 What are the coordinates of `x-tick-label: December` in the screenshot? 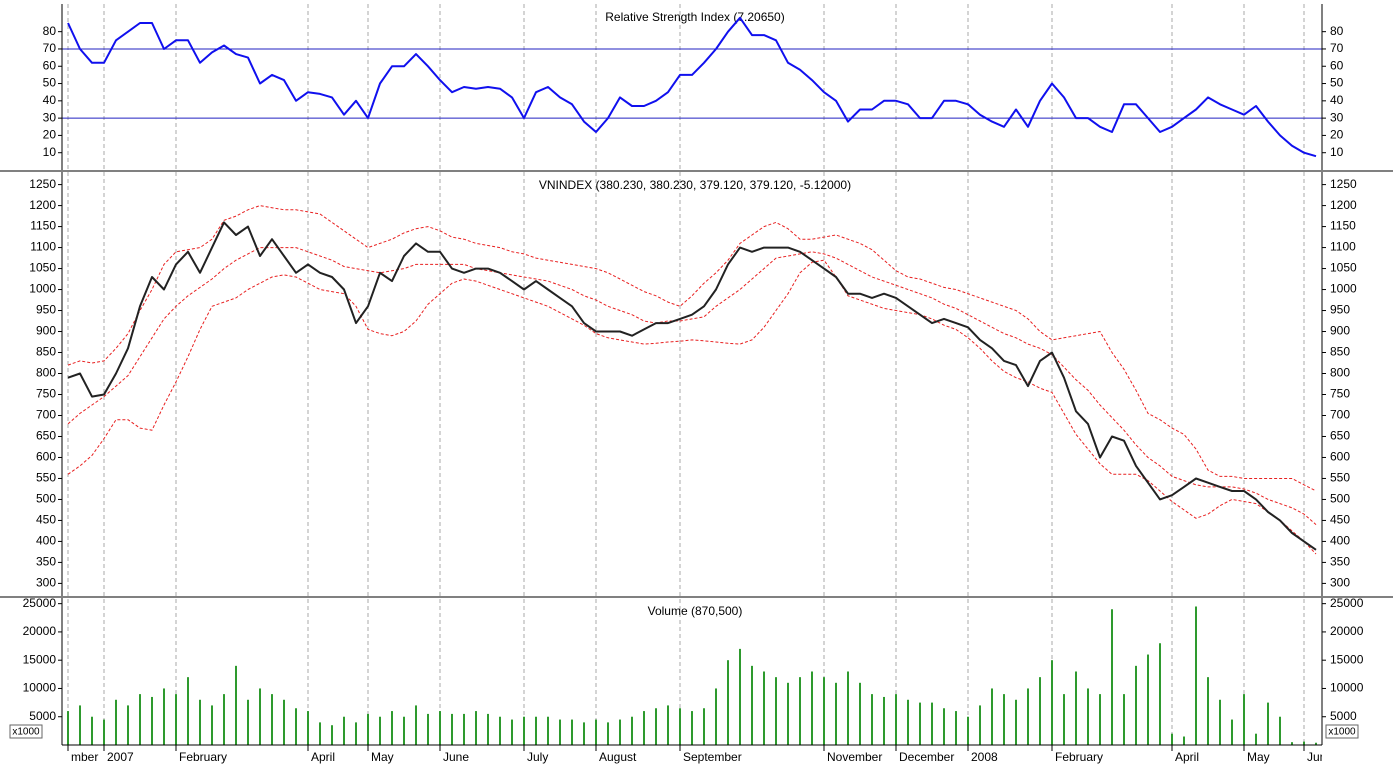 It's located at (926, 757).